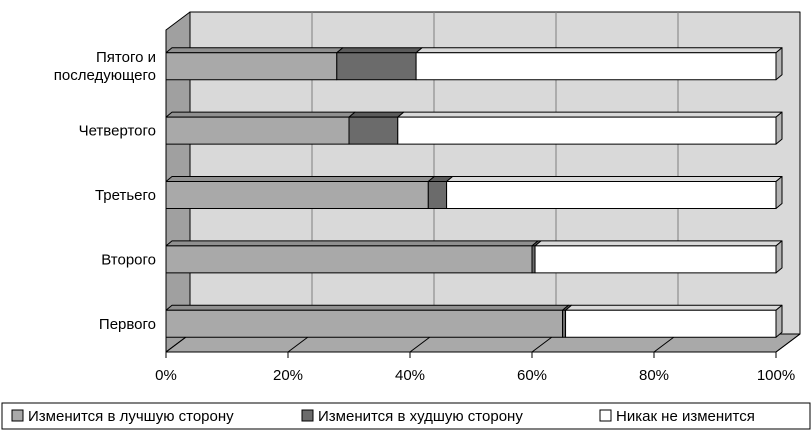 The image size is (812, 432). Describe the element at coordinates (105, 66) in the screenshot. I see `category-label: Пятого и последующего` at that location.